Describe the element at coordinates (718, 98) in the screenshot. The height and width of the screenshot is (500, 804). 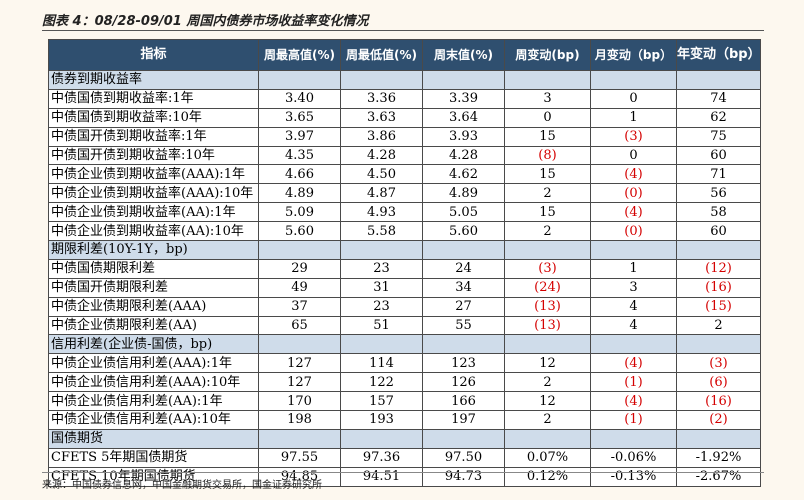
I see `value-cell: 74` at that location.